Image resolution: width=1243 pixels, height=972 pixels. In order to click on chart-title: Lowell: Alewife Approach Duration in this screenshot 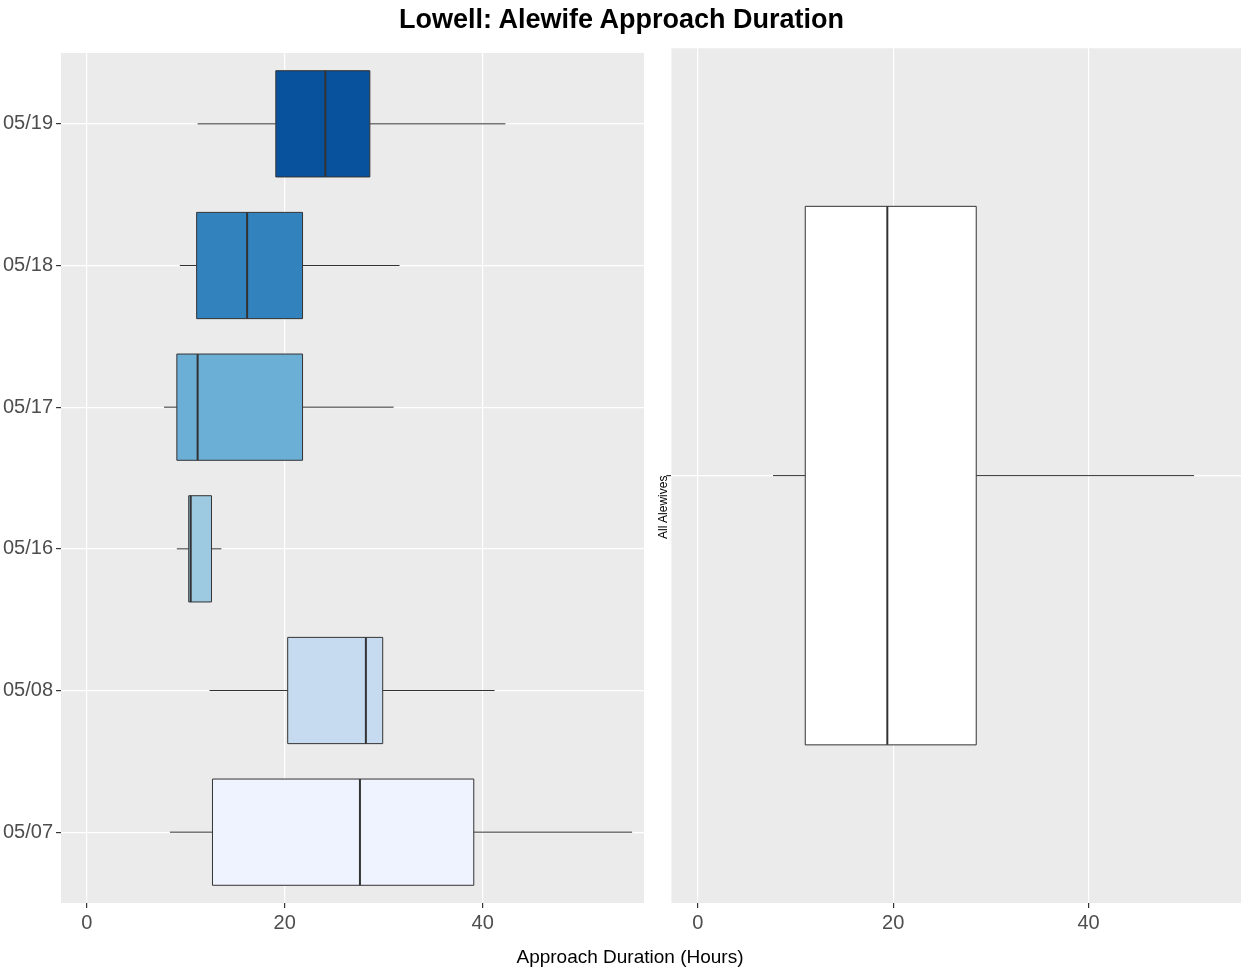, I will do `click(621, 19)`.